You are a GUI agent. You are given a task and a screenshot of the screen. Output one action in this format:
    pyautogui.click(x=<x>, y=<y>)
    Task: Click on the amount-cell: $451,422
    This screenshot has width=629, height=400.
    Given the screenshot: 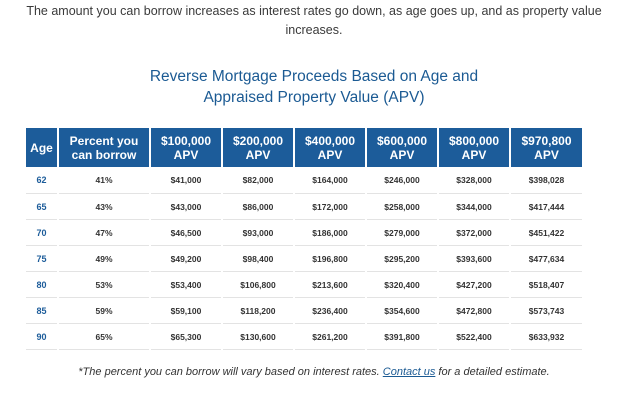 What is the action you would take?
    pyautogui.click(x=546, y=233)
    